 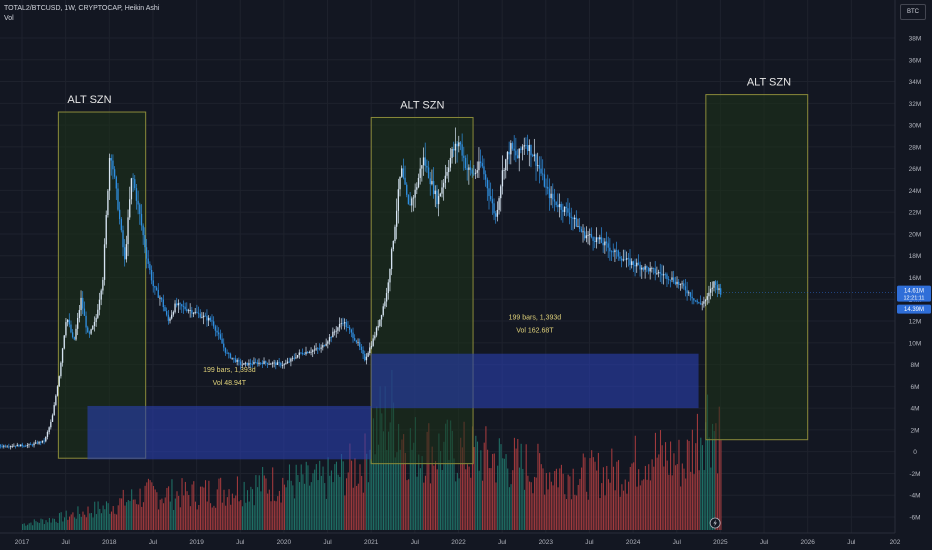 What do you see at coordinates (89, 100) in the screenshot?
I see `alt-szn-label: ALT SZN` at bounding box center [89, 100].